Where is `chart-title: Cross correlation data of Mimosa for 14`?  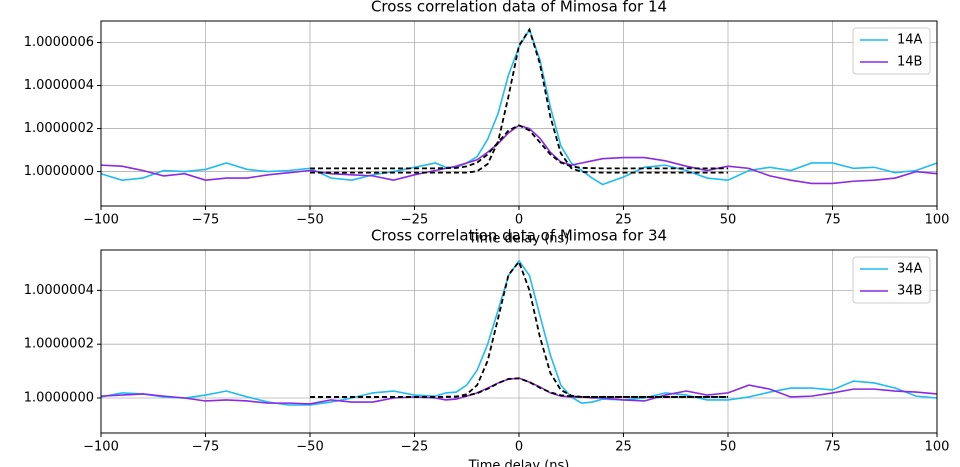
chart-title: Cross correlation data of Mimosa for 14 is located at coordinates (519, 8).